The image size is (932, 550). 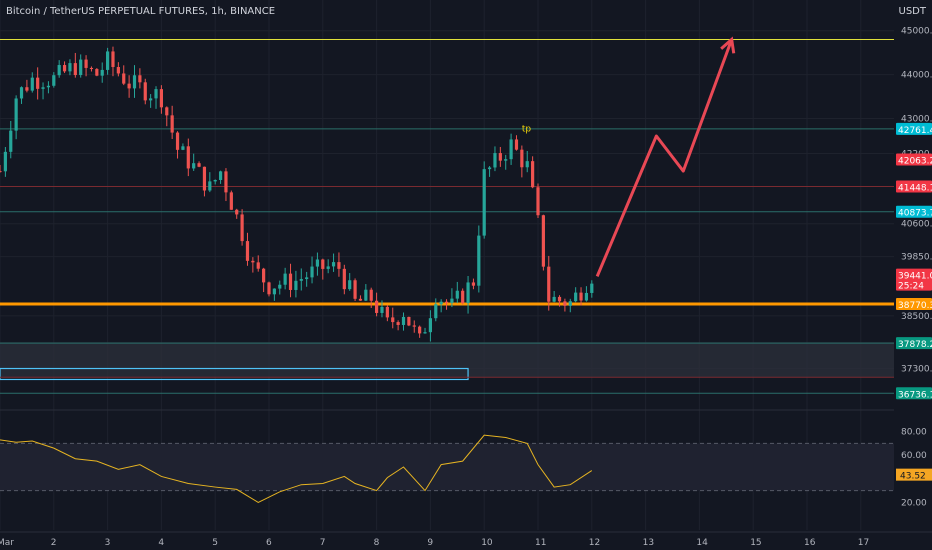 I want to click on rsi-tick: 80.00, so click(x=914, y=433).